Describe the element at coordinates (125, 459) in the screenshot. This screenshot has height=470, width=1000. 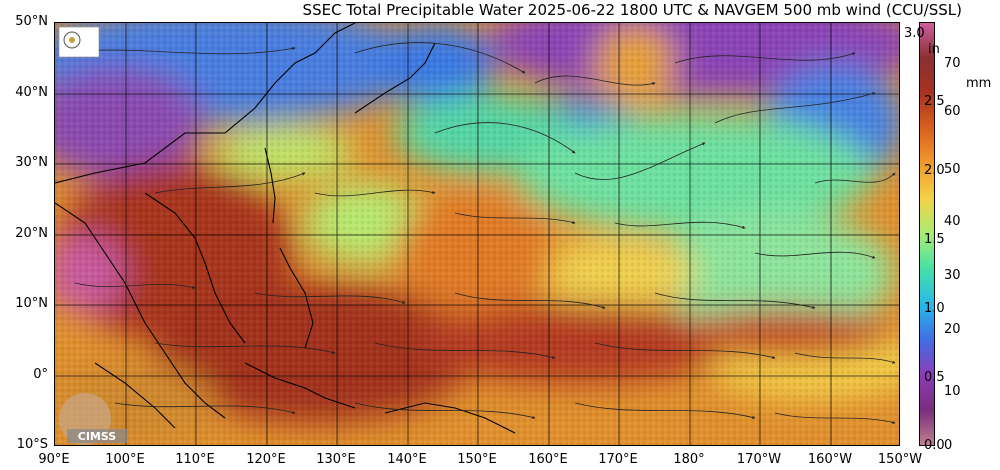
I see `lon-label-100e: 100°E` at that location.